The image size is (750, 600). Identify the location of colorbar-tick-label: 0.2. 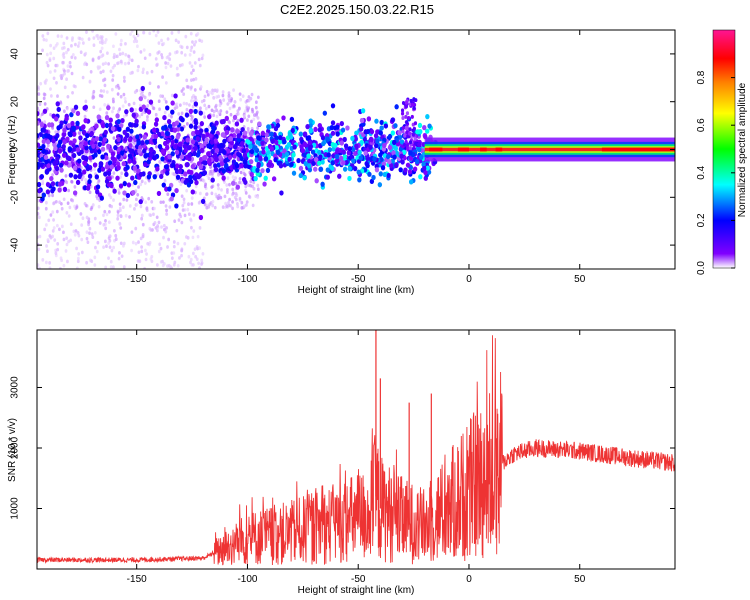
(701, 220).